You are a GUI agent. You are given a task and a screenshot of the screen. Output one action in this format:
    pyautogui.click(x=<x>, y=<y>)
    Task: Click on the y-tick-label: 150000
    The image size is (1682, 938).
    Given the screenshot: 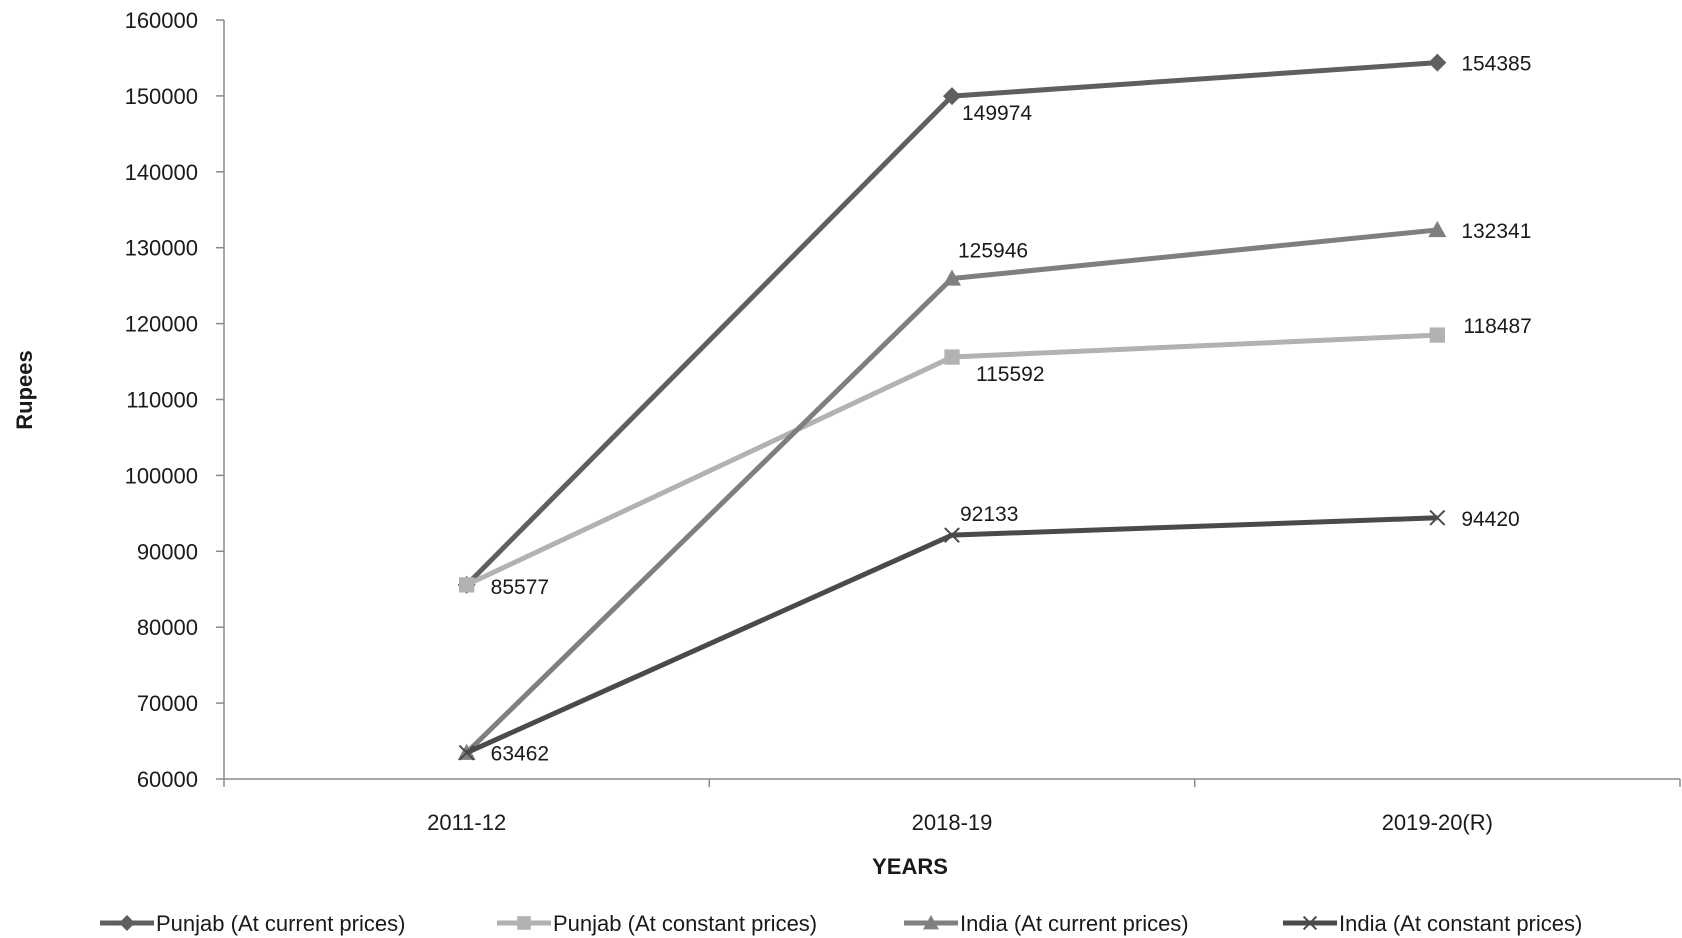 What is the action you would take?
    pyautogui.click(x=161, y=96)
    